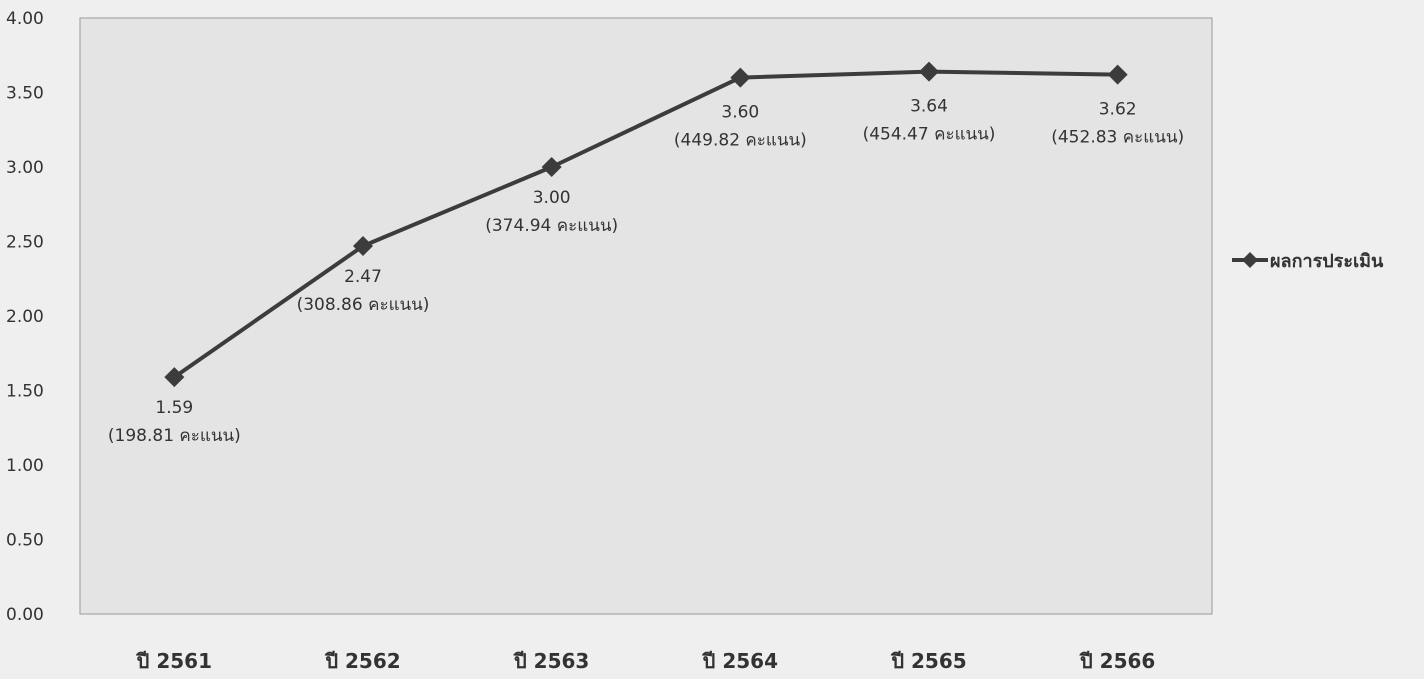 This screenshot has width=1424, height=679. I want to click on x-tick-label: ปี 2563, so click(551, 661).